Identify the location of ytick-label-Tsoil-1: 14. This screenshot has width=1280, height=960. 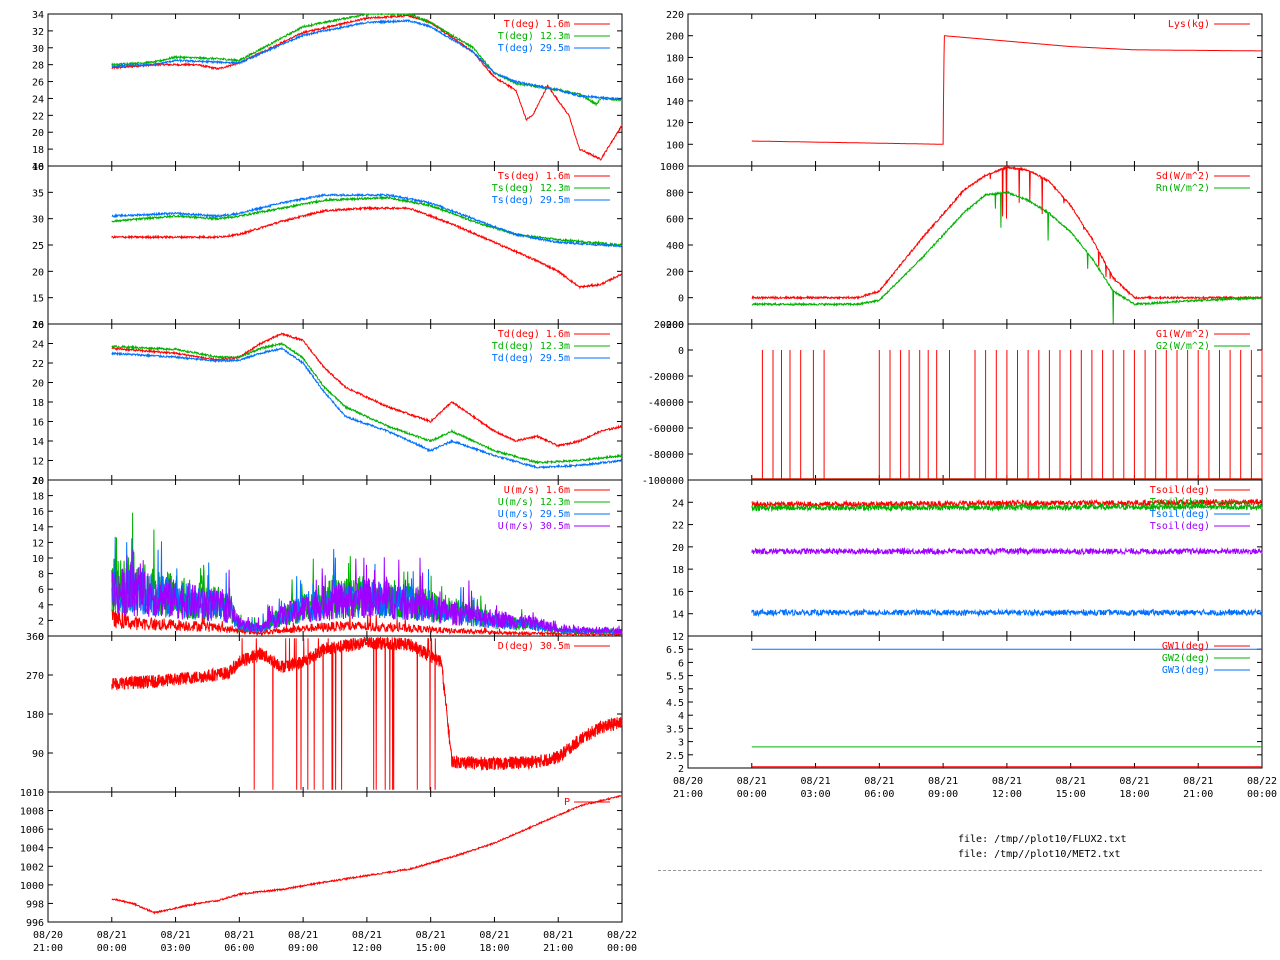
(678, 615).